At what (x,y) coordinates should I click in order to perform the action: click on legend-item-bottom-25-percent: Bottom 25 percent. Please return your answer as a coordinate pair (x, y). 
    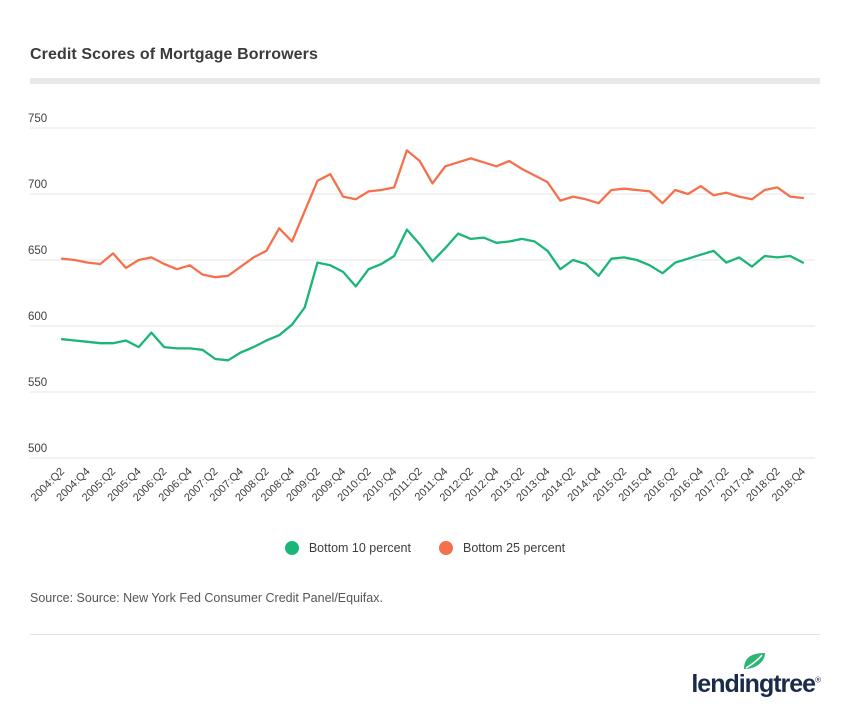
    Looking at the image, I should click on (502, 548).